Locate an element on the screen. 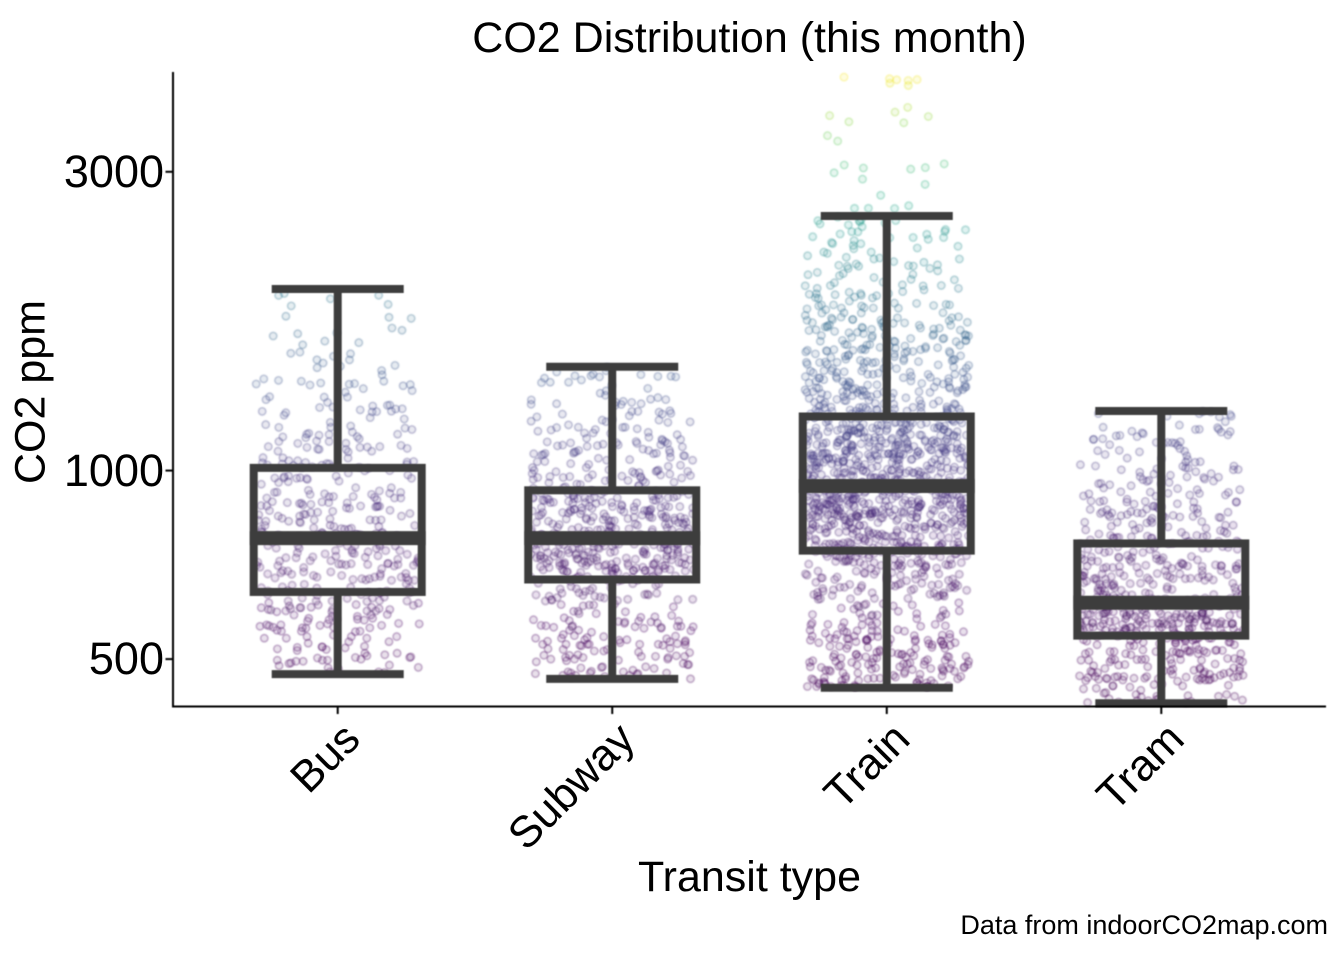 This screenshot has height=960, width=1344. chart-caption: Data from indoorCO2map.com is located at coordinates (1144, 925).